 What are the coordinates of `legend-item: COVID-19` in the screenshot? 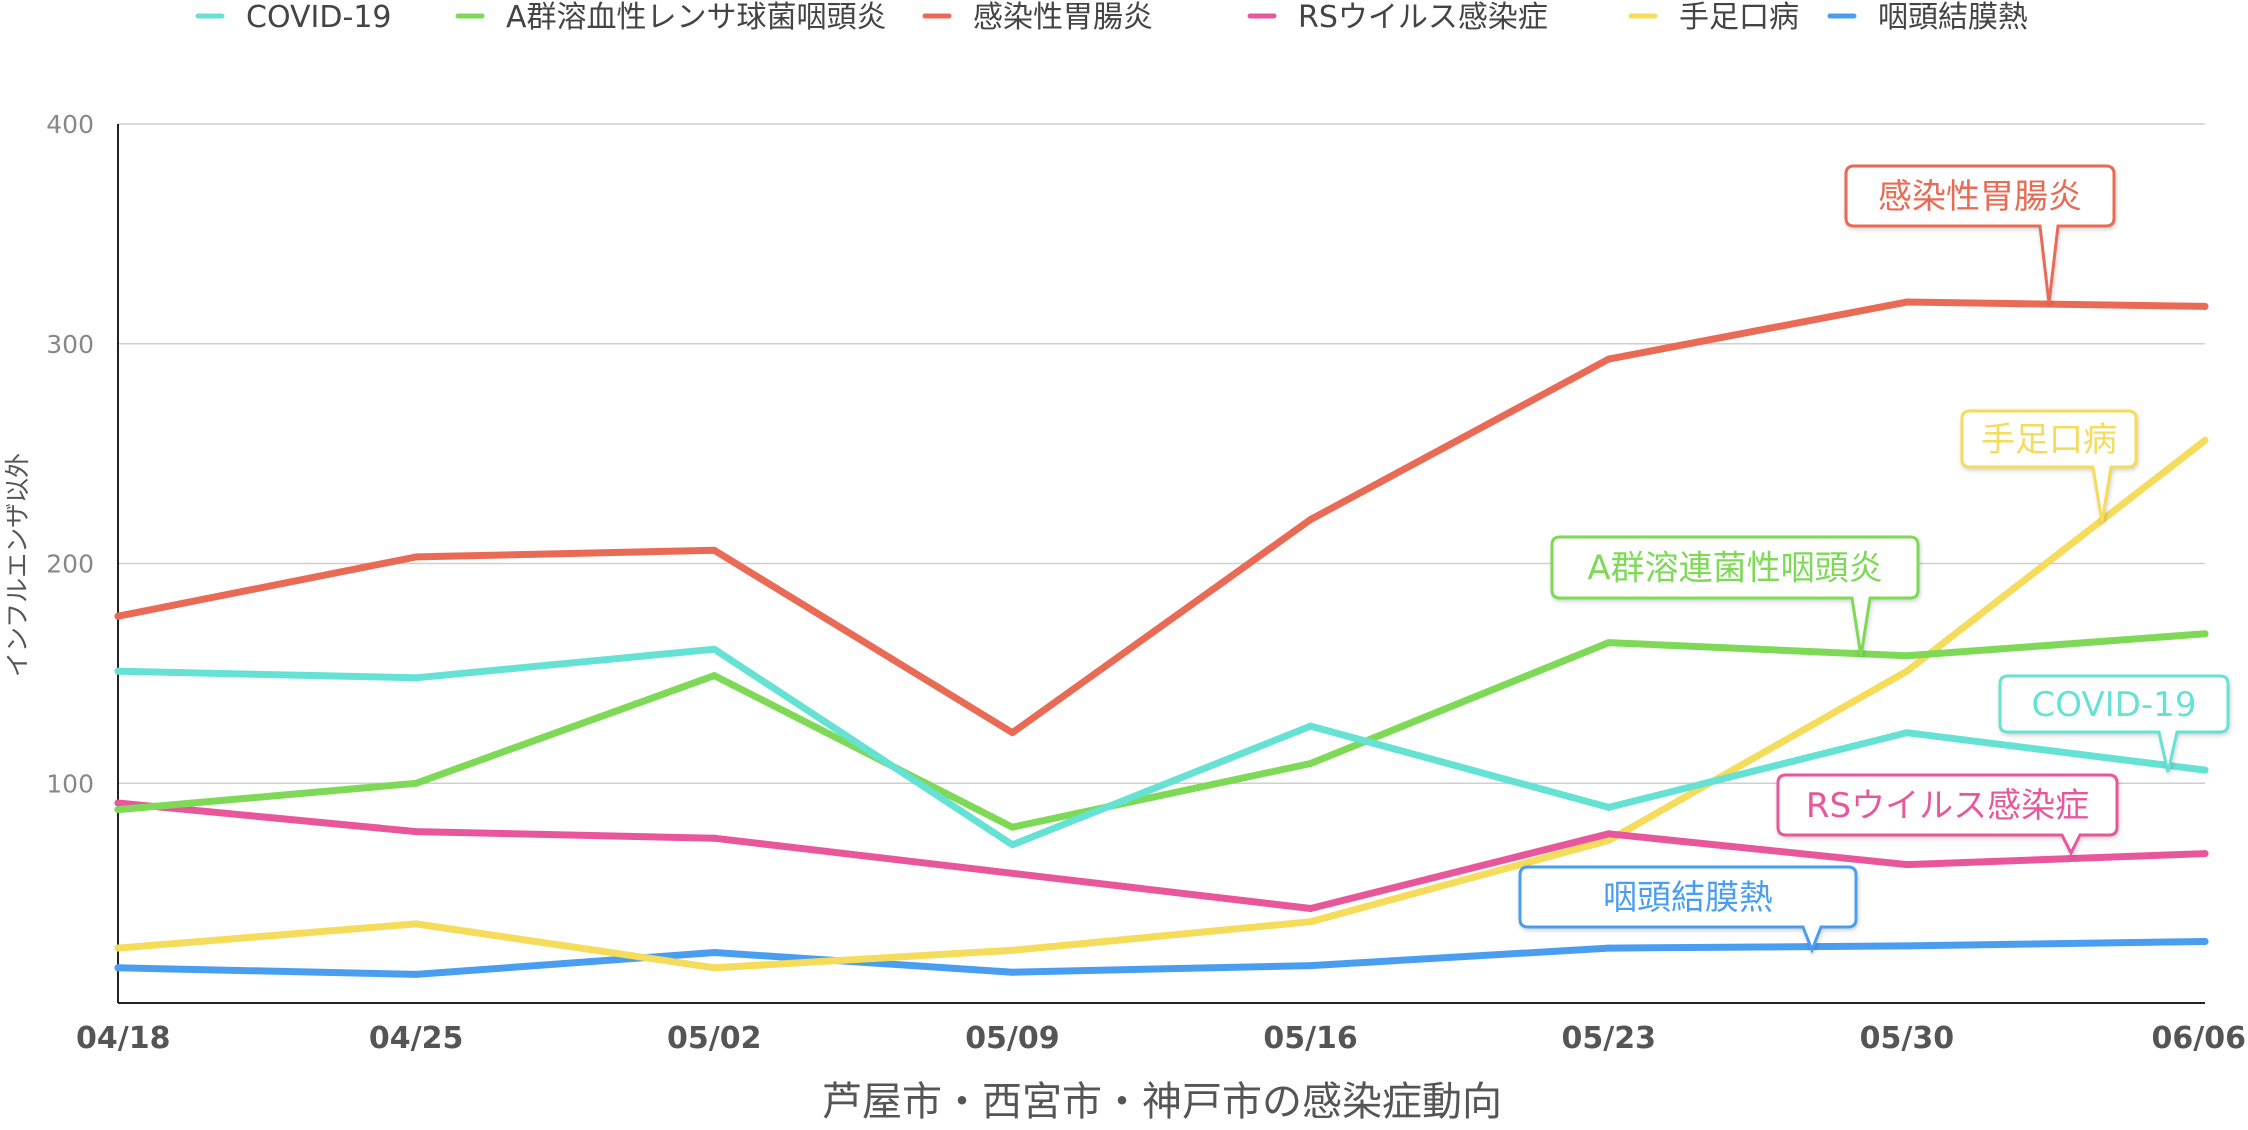 It's located at (293, 17).